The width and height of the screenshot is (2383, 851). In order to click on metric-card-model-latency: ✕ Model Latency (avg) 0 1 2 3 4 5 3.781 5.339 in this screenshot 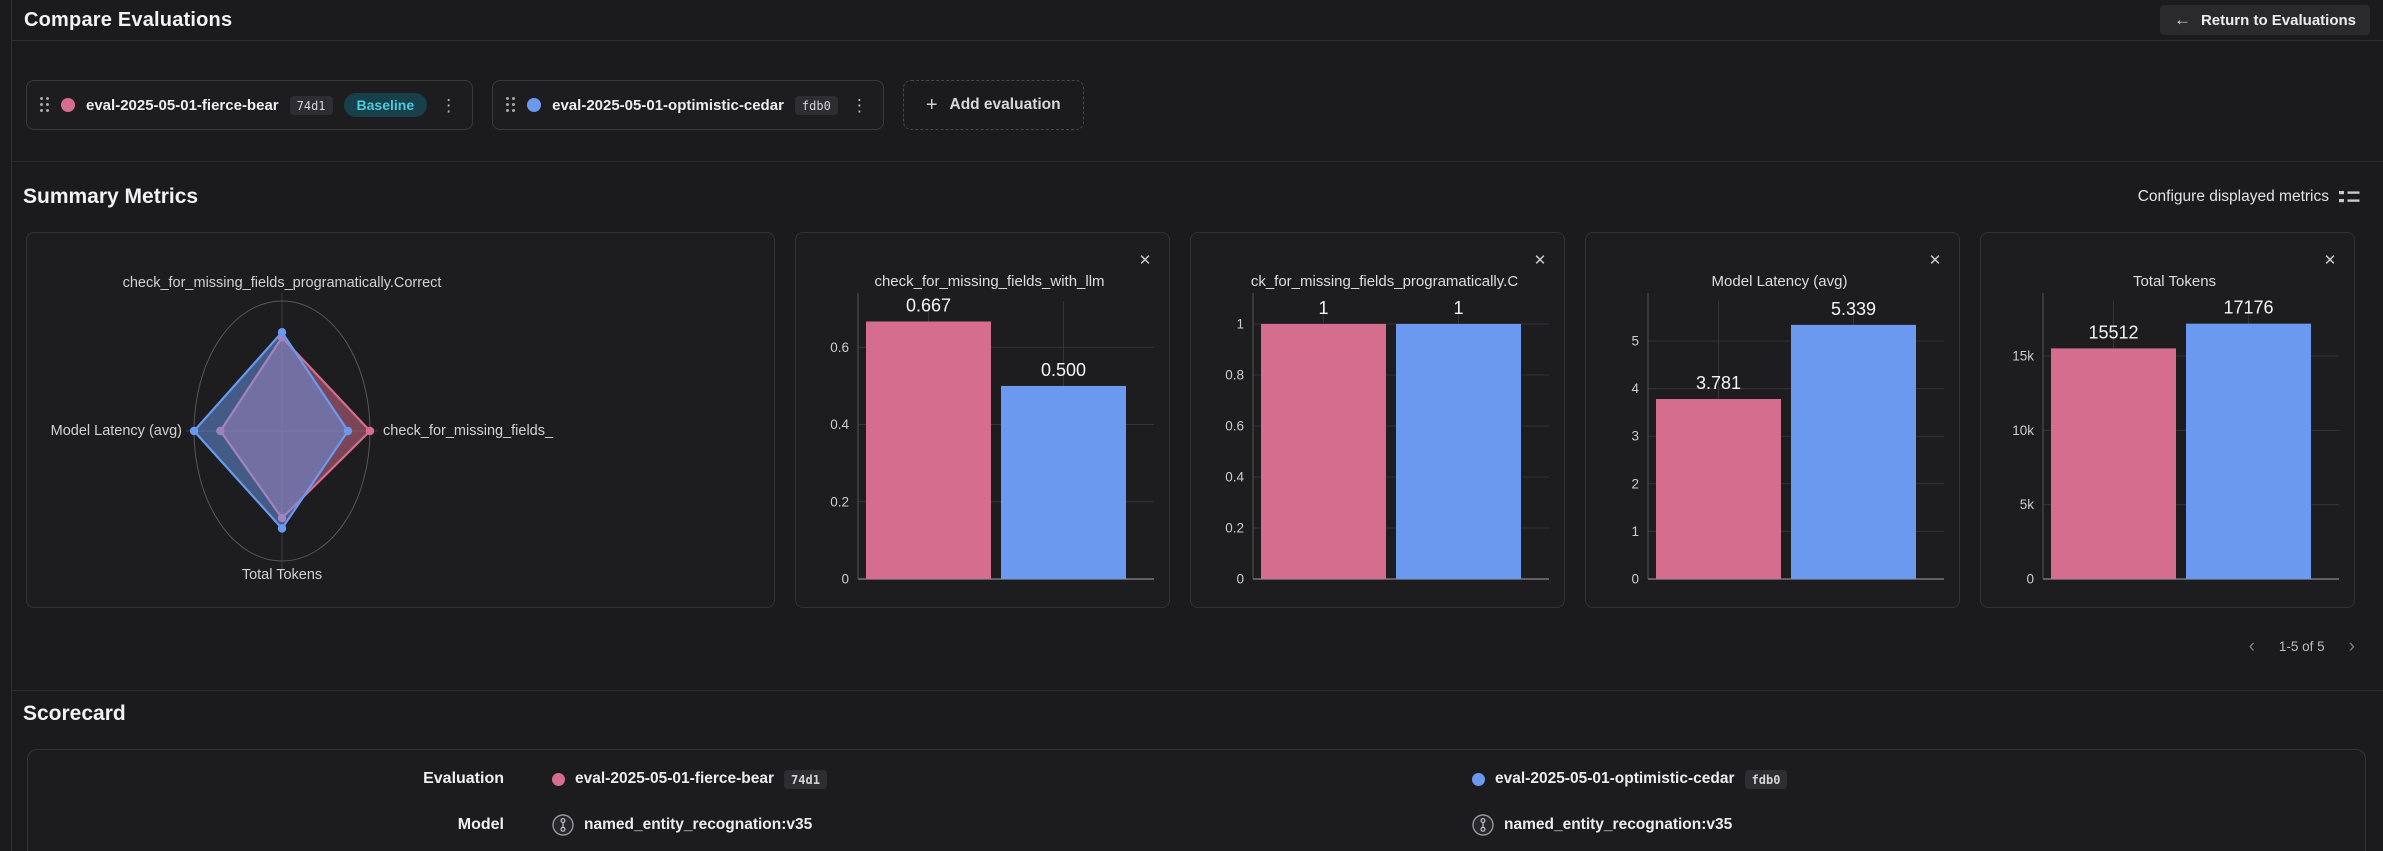, I will do `click(1772, 420)`.